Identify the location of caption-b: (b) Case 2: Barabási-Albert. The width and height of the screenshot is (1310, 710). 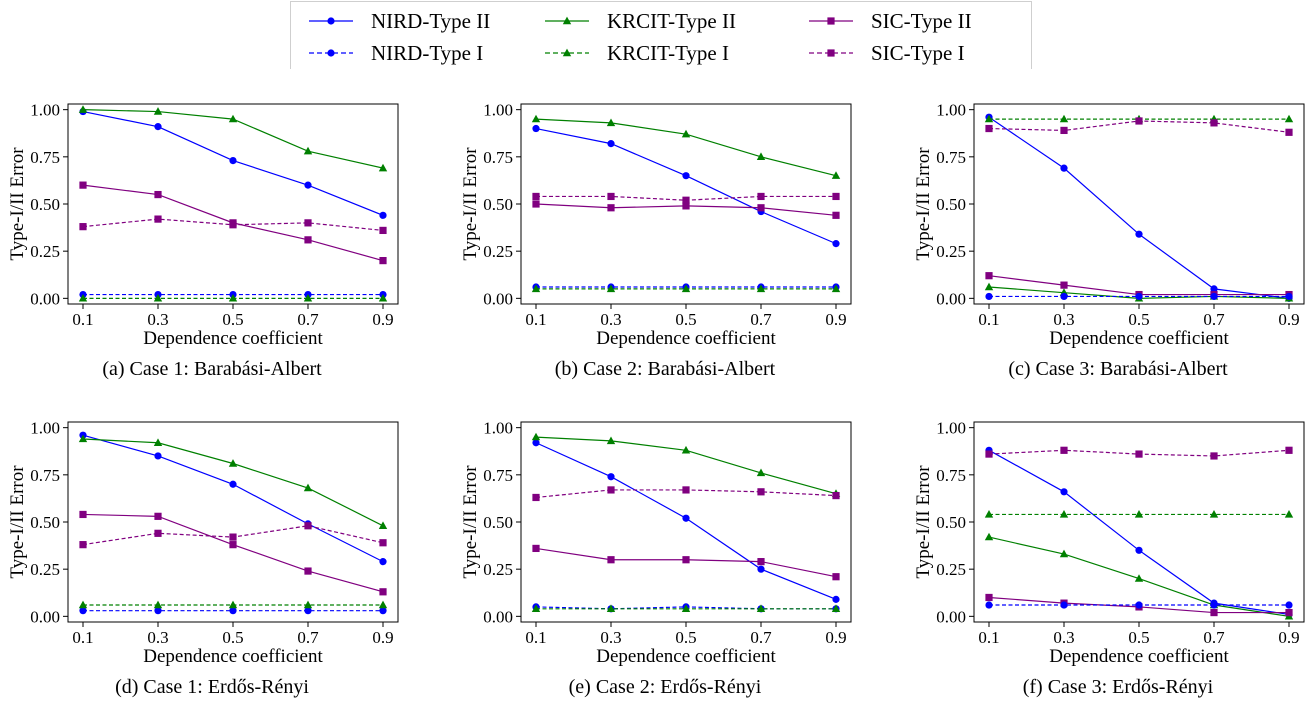
(665, 369).